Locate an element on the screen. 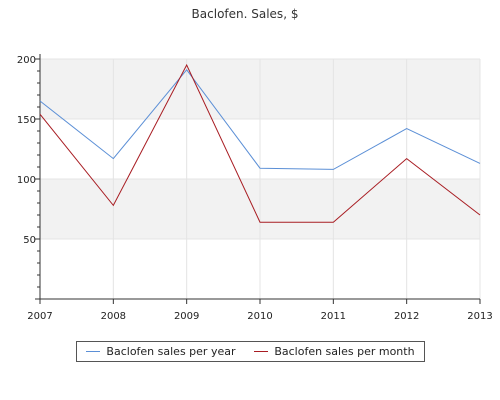 The image size is (500, 400). x-tick-label: 2010 is located at coordinates (259, 316).